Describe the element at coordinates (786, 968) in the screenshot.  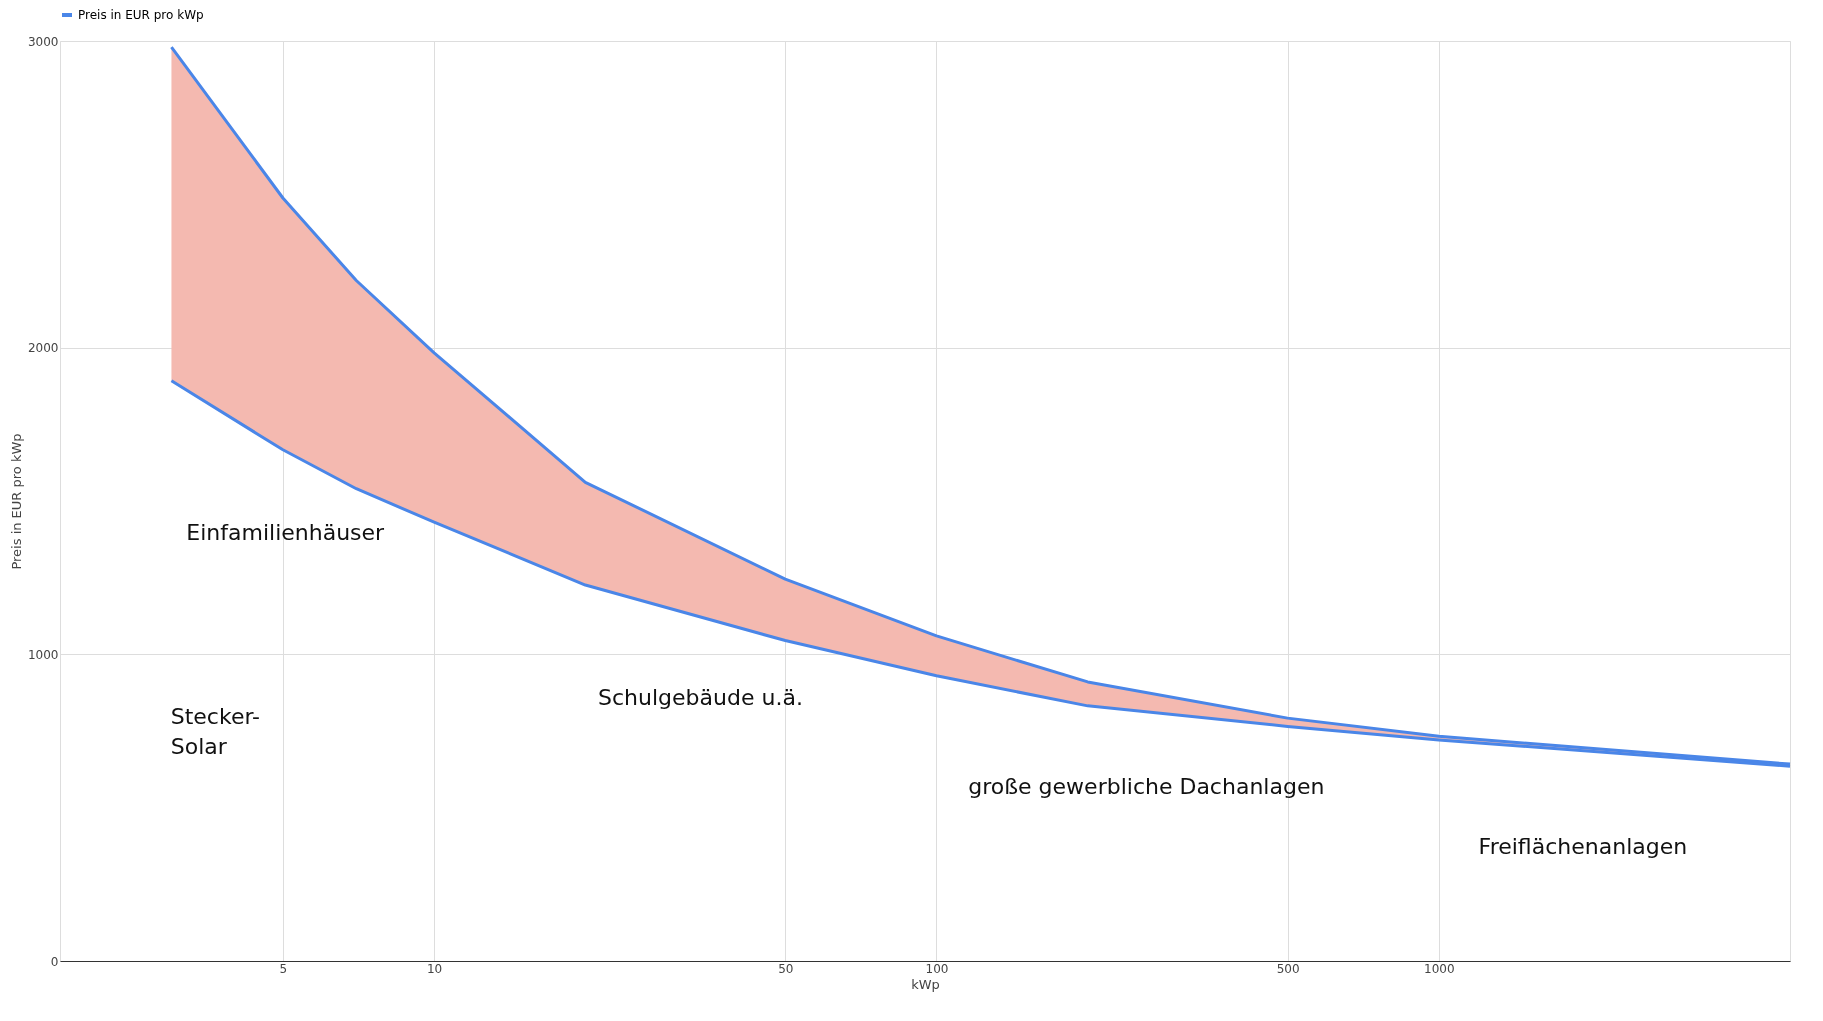
I see `x-tick-label: 50` at that location.